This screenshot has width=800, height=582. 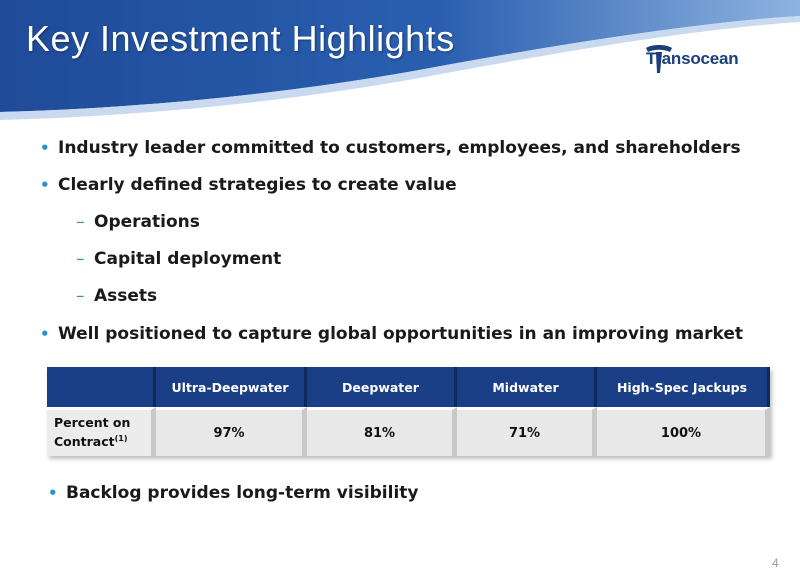 I want to click on backlog-text: Backlog provides long-term visibility, so click(x=242, y=493).